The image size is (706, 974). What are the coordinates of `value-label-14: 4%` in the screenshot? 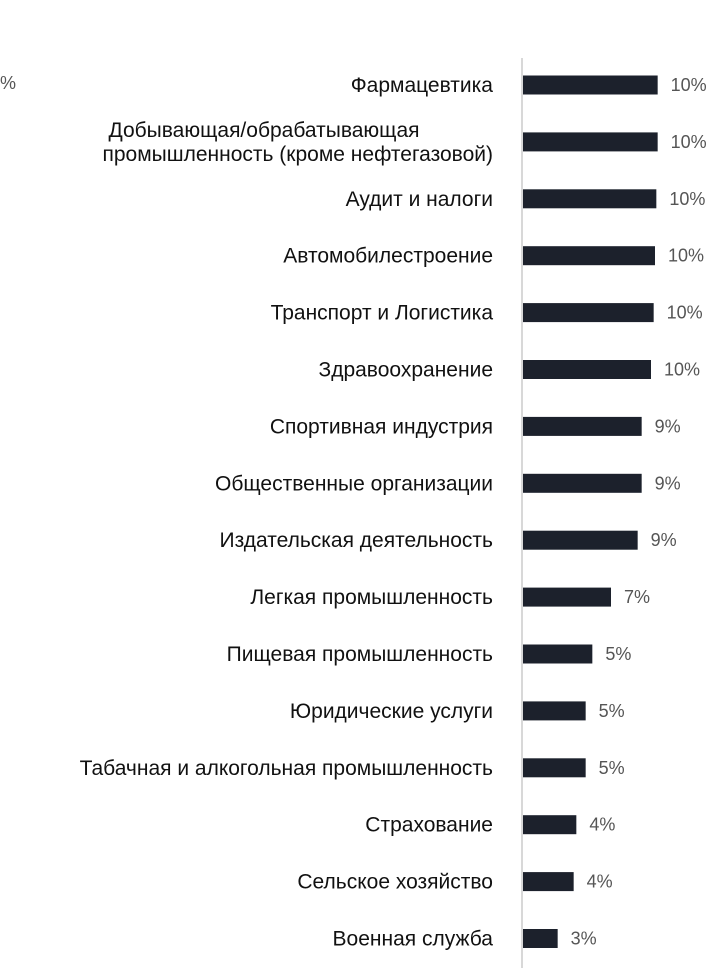 It's located at (602, 825).